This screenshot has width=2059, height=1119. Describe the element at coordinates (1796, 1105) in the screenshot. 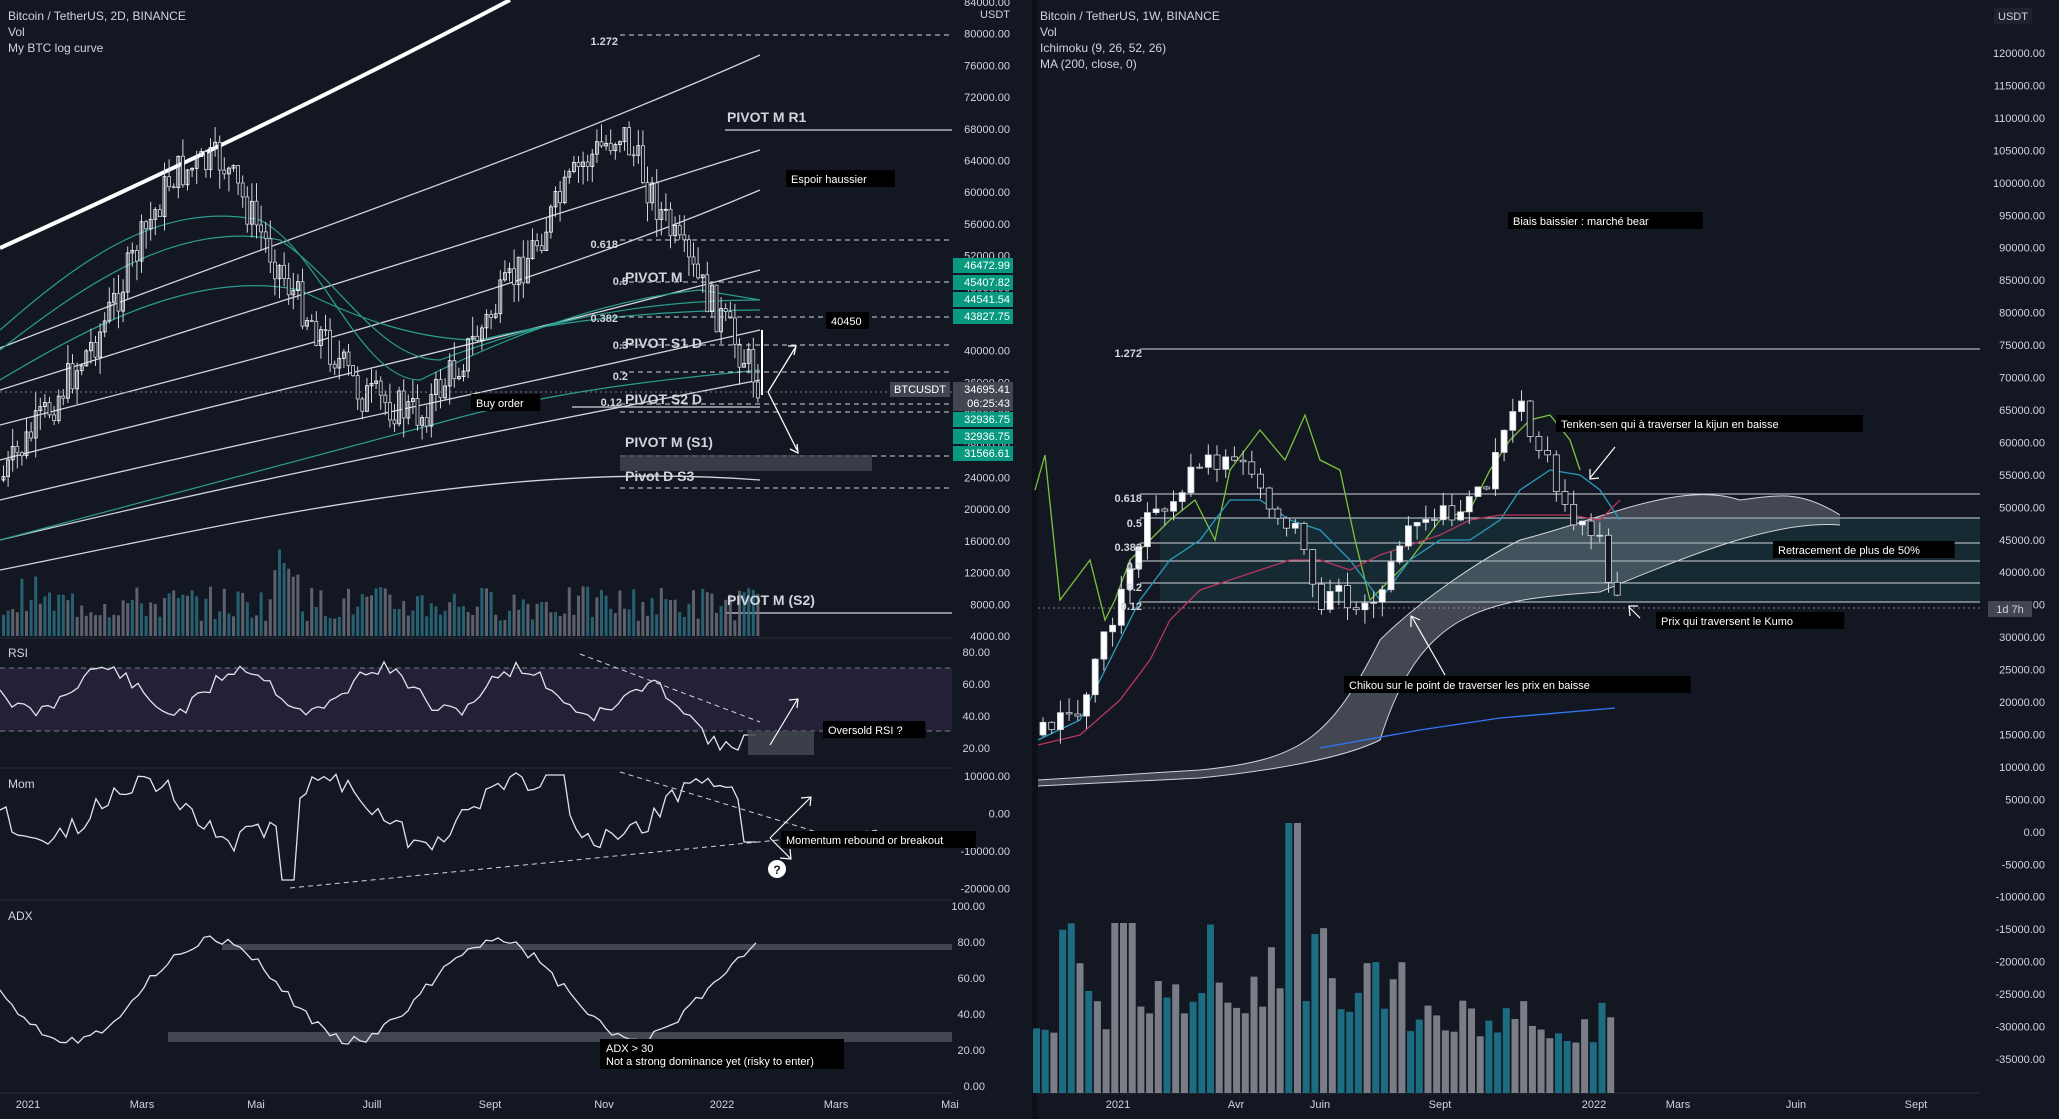

I see `right-time-tick: Juin` at that location.